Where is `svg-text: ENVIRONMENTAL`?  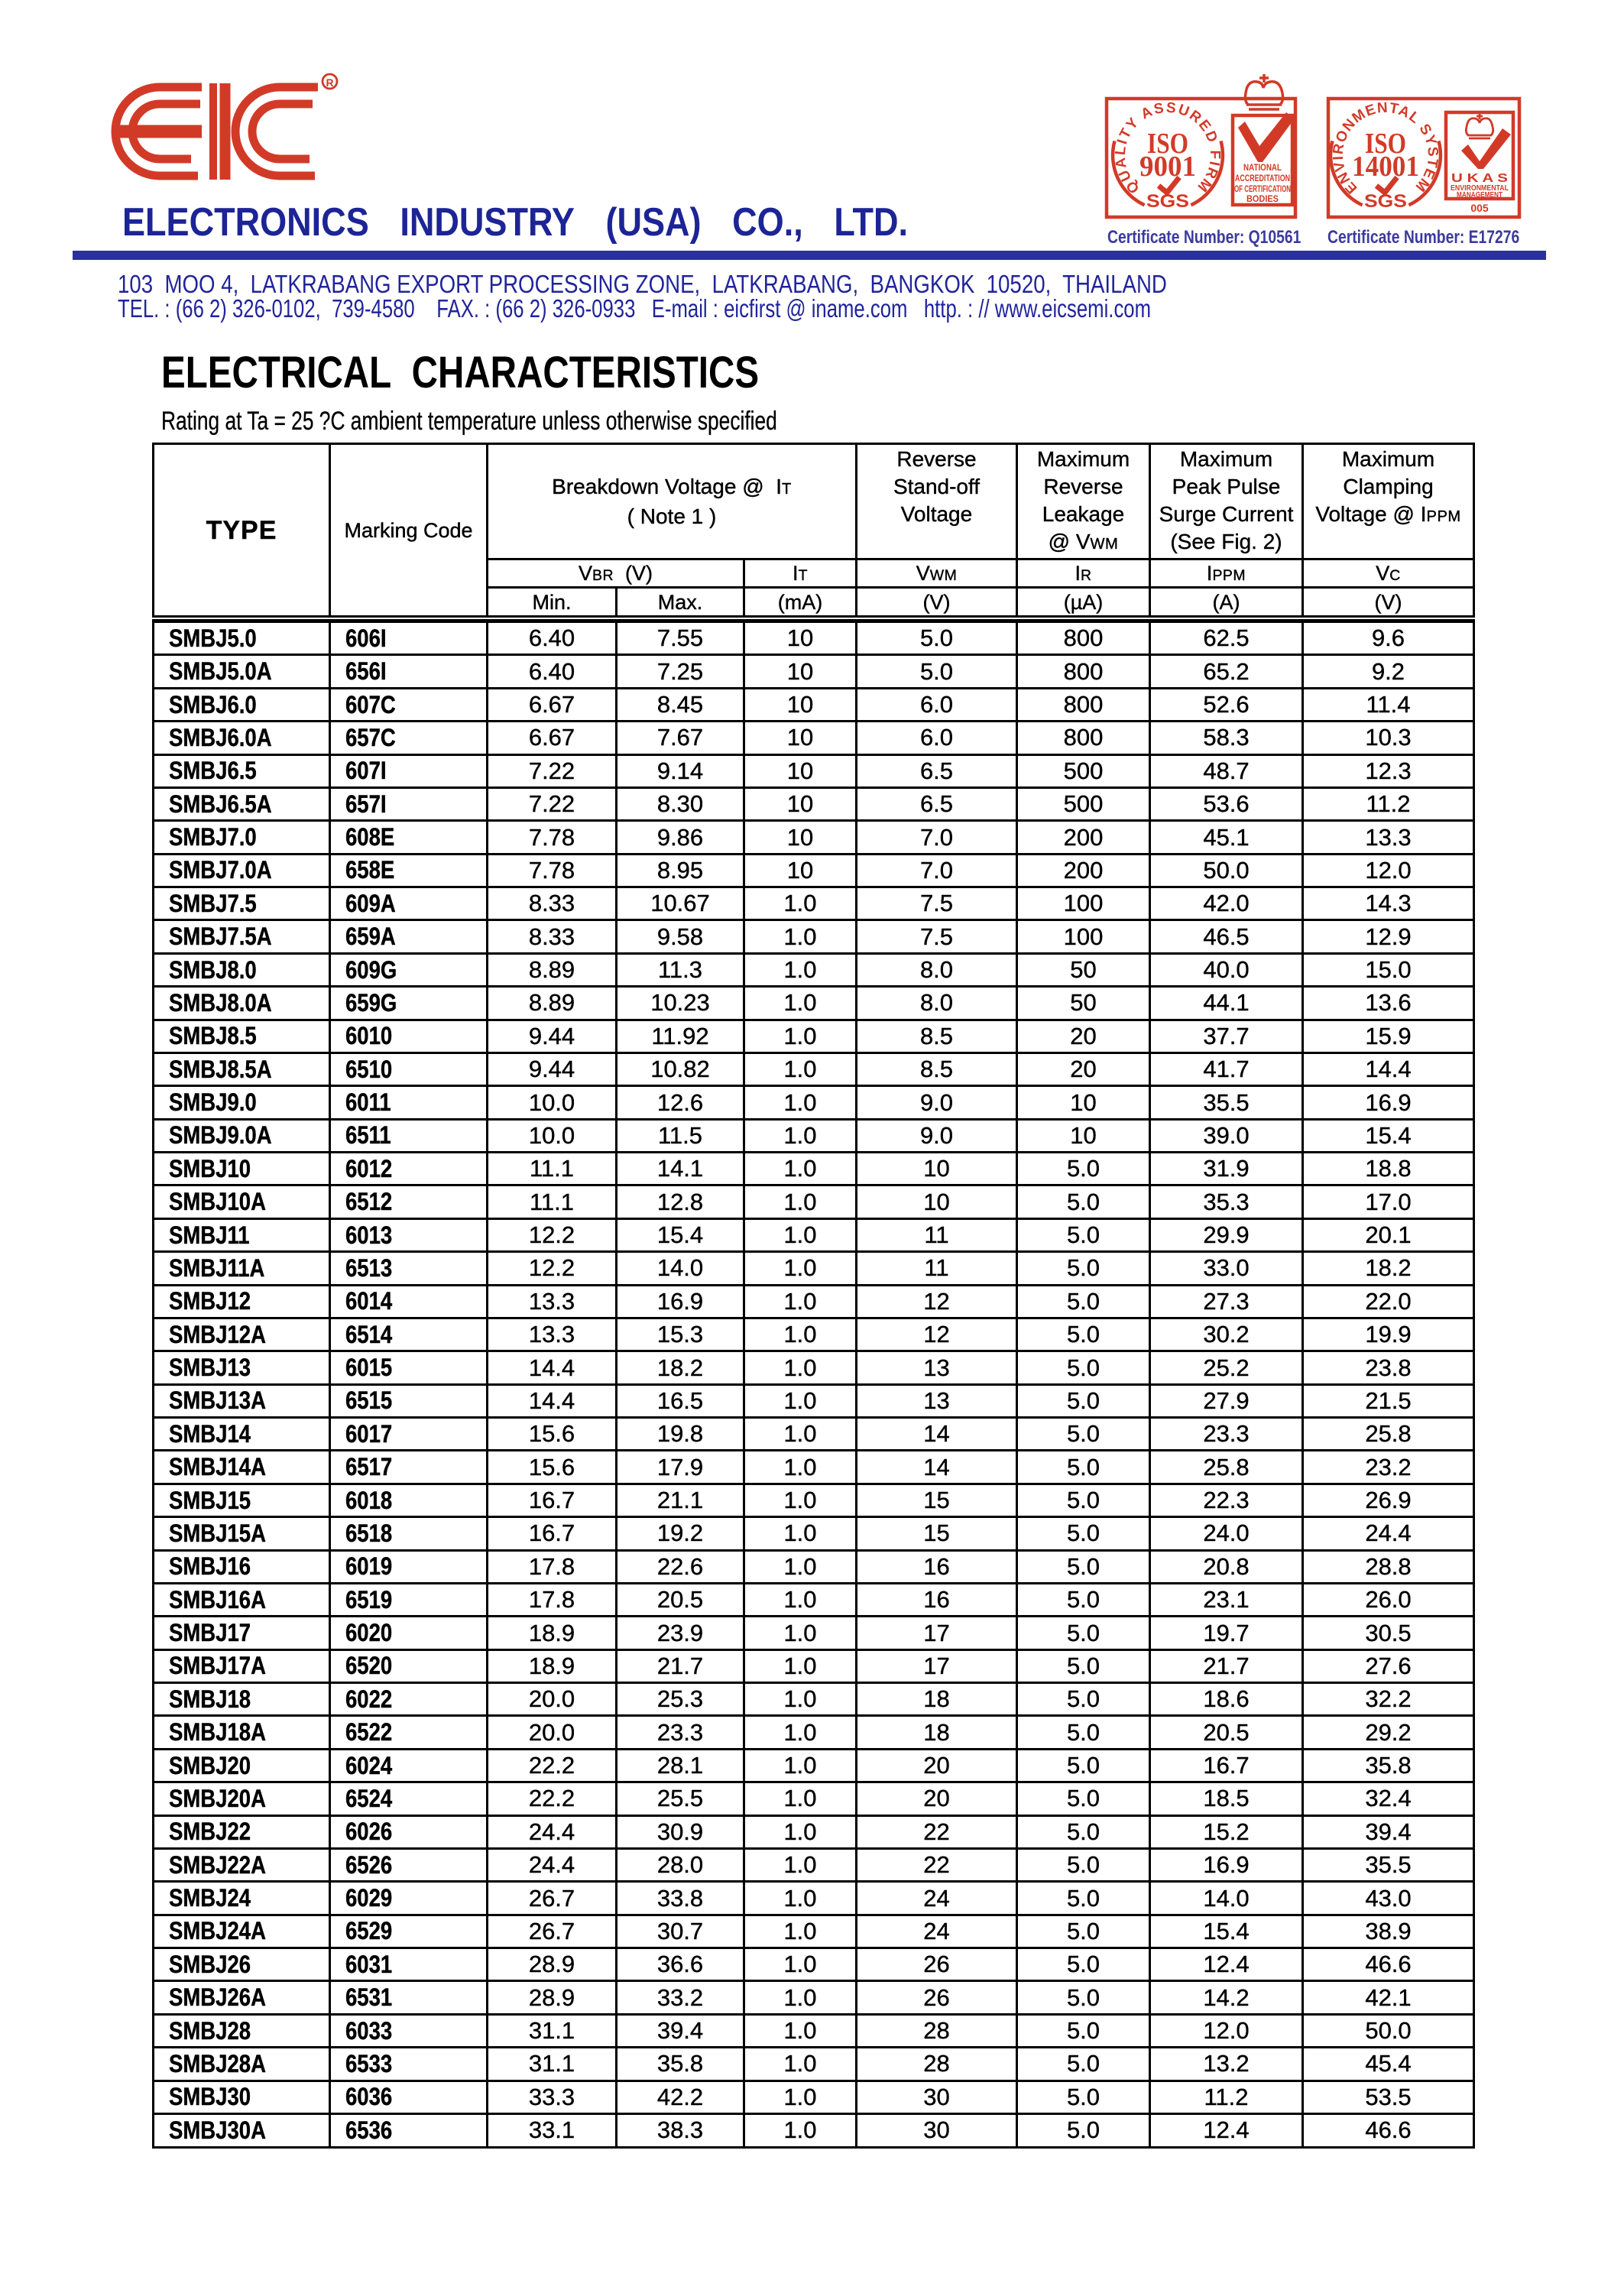 svg-text: ENVIRONMENTAL is located at coordinates (1480, 188).